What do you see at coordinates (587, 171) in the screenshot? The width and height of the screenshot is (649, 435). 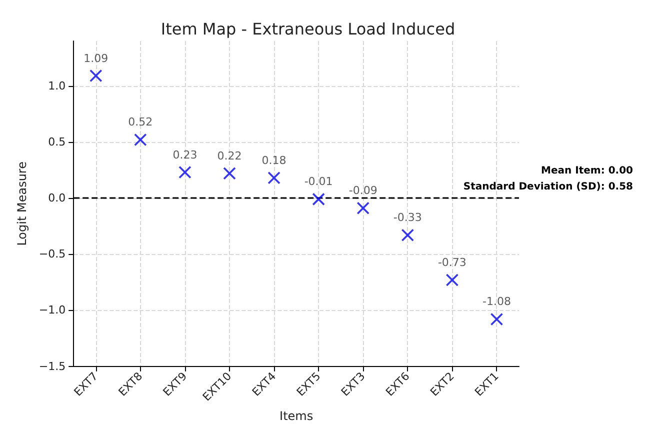 I see `text: Mean Item: 0.00` at bounding box center [587, 171].